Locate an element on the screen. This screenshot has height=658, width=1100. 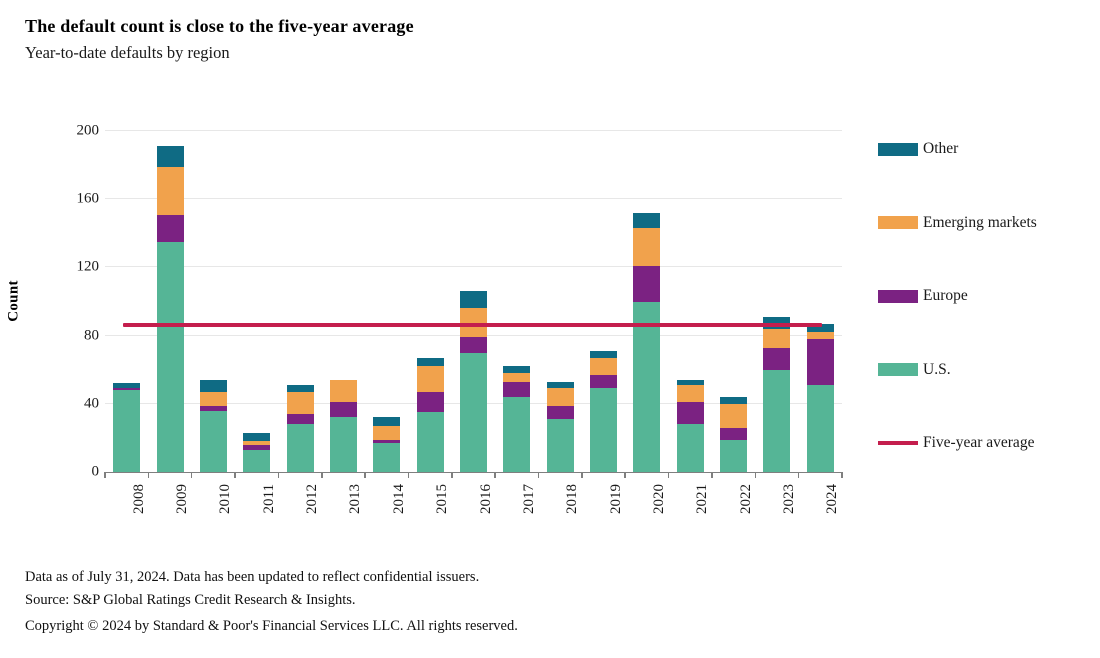
bar-segment-2020-other is located at coordinates (647, 220).